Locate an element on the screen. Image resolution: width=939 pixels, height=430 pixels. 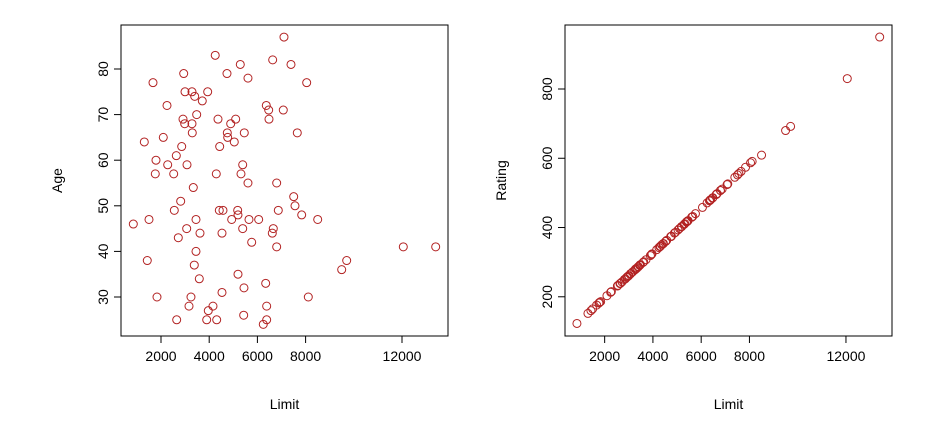
x-axis-label: Limit is located at coordinates (285, 404).